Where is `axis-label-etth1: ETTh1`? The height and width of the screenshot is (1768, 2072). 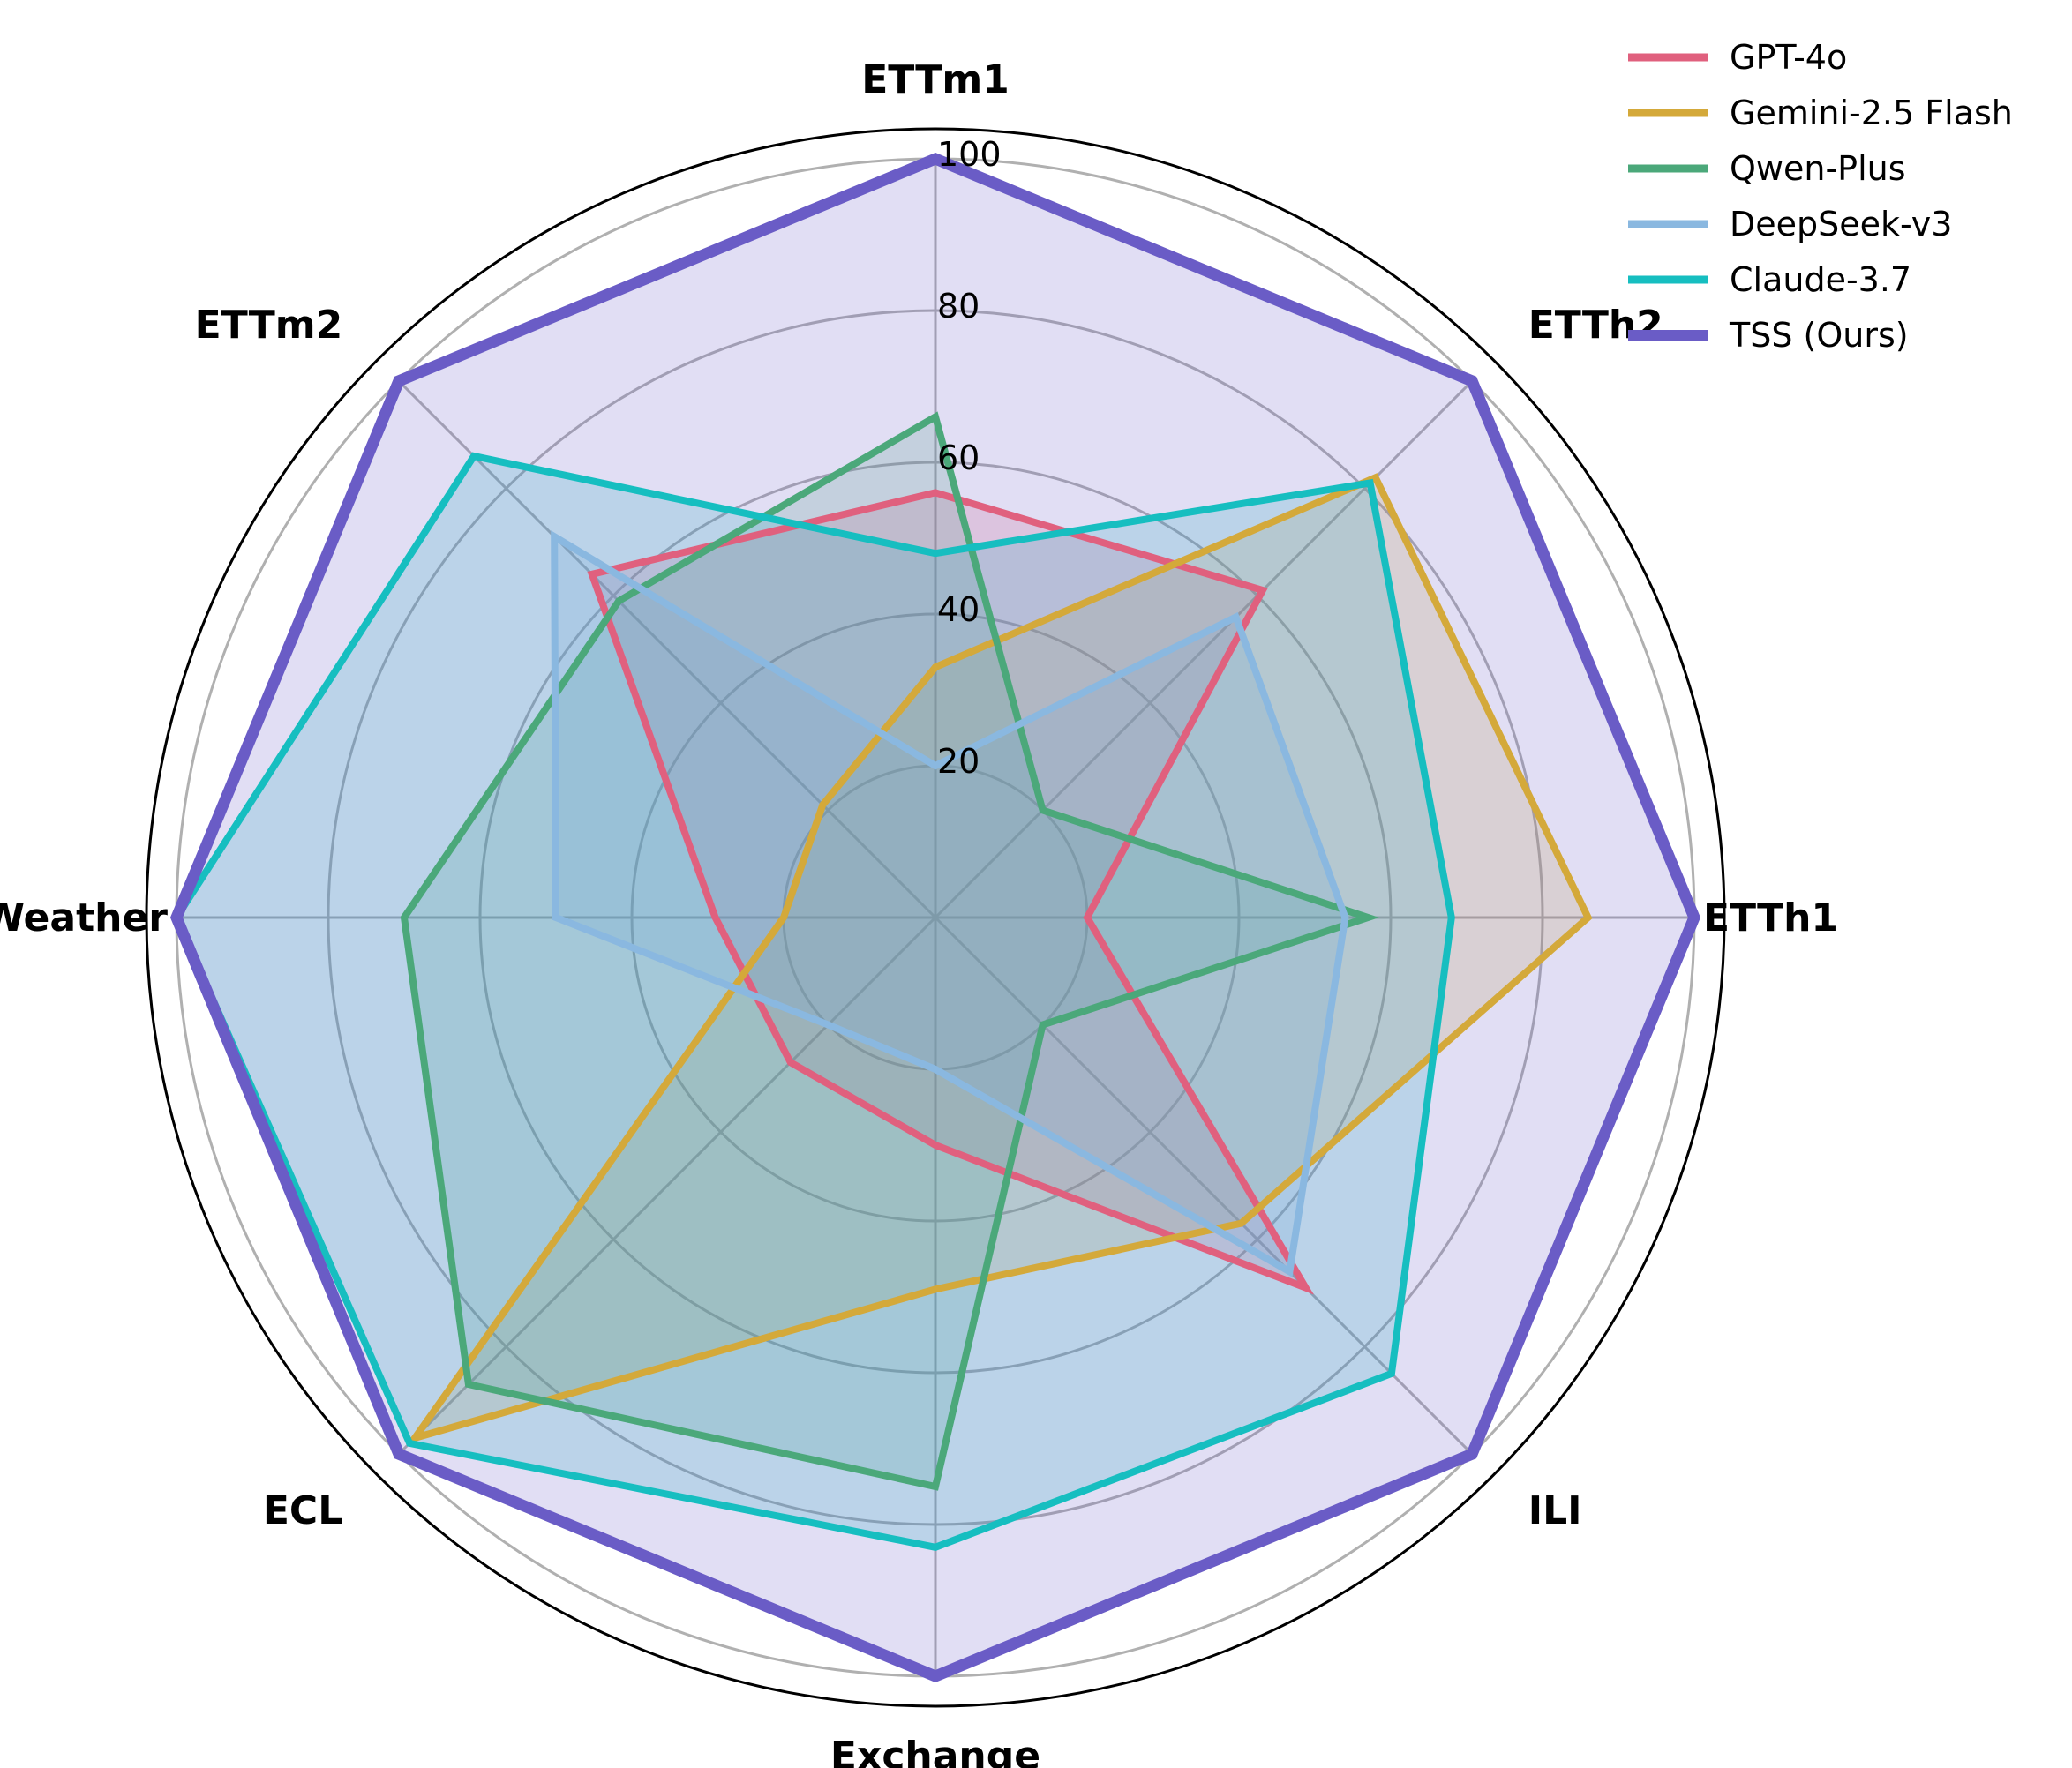 axis-label-etth1: ETTh1 is located at coordinates (1770, 917).